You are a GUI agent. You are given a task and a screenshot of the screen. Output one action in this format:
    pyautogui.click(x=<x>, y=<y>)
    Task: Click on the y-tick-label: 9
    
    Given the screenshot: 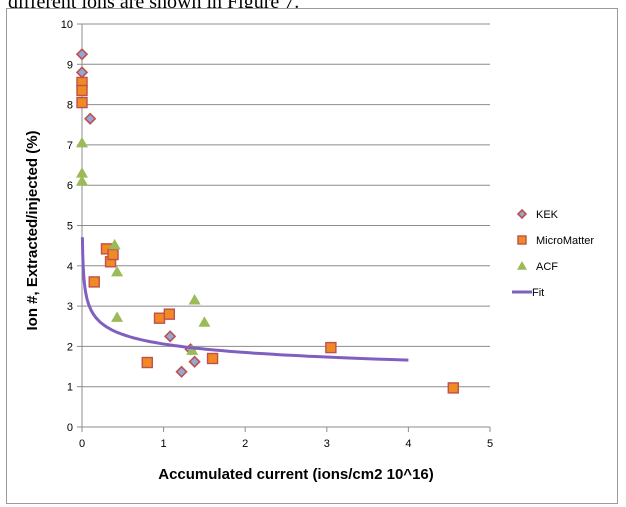 What is the action you would take?
    pyautogui.click(x=70, y=65)
    